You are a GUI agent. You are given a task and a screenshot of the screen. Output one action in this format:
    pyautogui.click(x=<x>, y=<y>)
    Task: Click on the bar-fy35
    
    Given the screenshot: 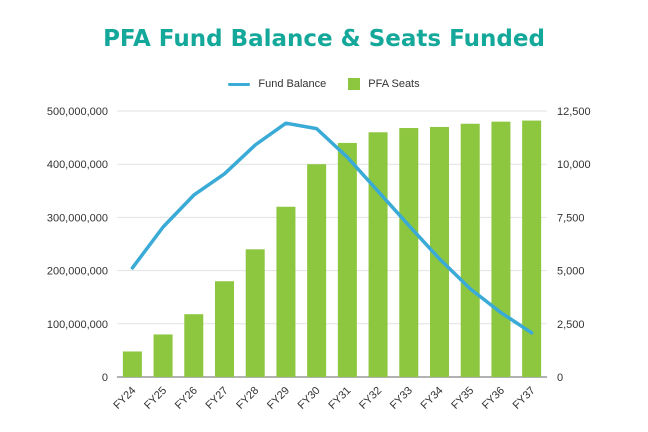 What is the action you would take?
    pyautogui.click(x=470, y=250)
    